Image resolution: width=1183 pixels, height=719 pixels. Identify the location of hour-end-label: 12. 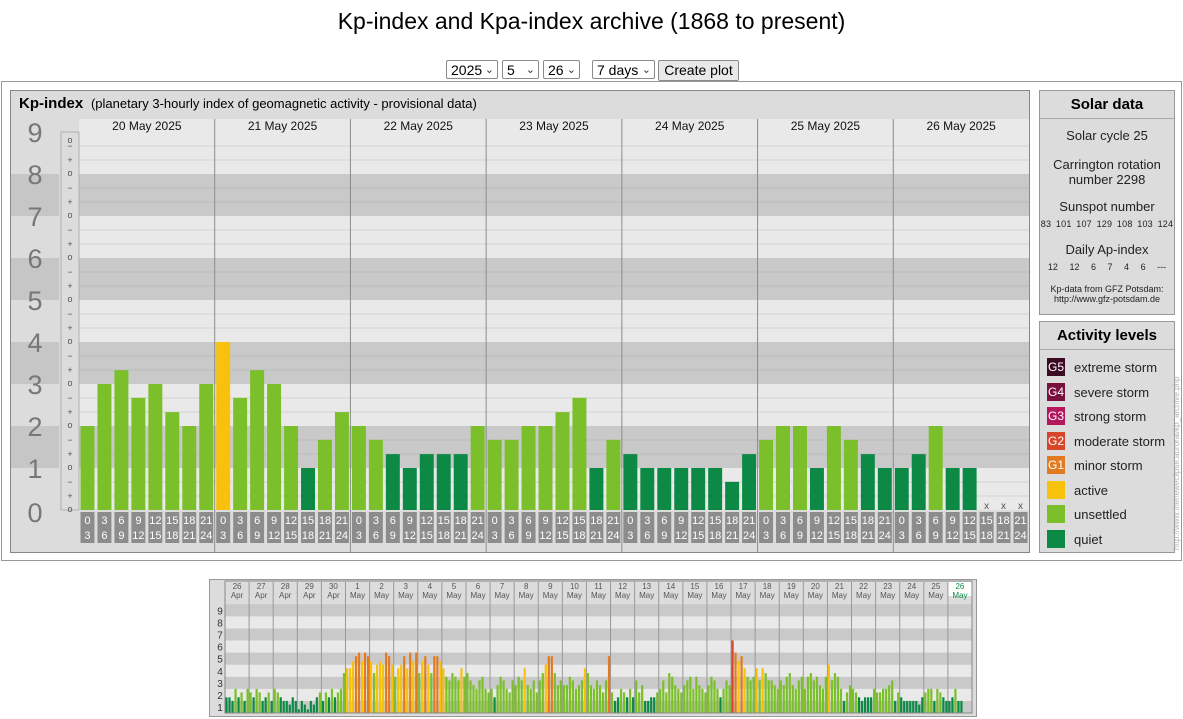
(410, 536).